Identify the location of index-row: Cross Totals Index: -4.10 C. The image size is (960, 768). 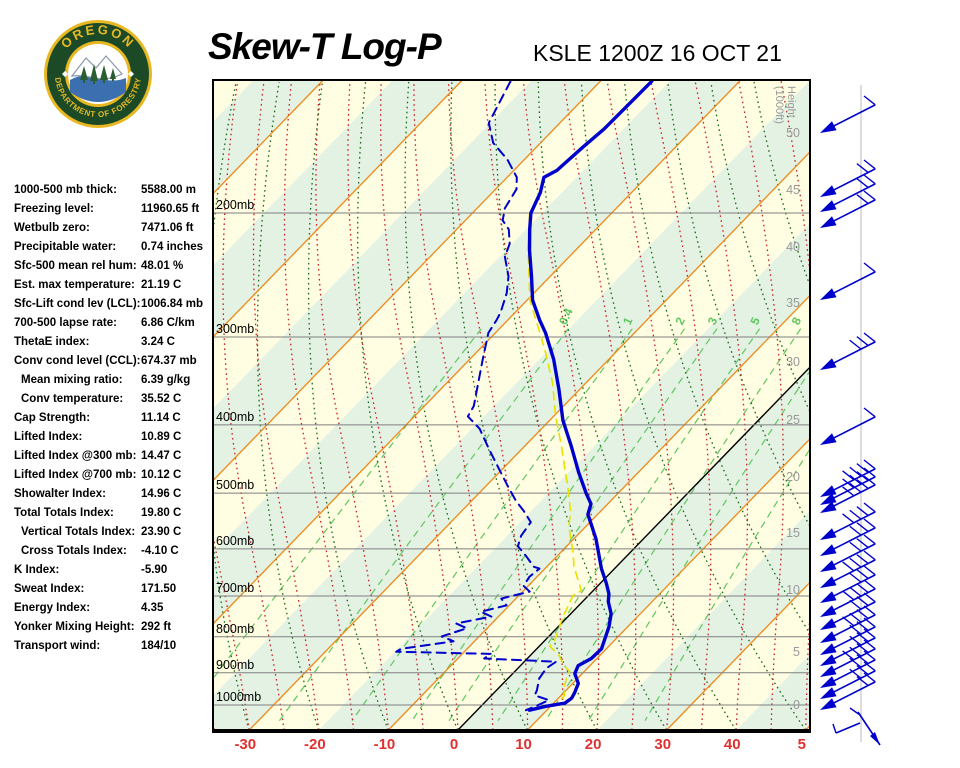
(113, 552).